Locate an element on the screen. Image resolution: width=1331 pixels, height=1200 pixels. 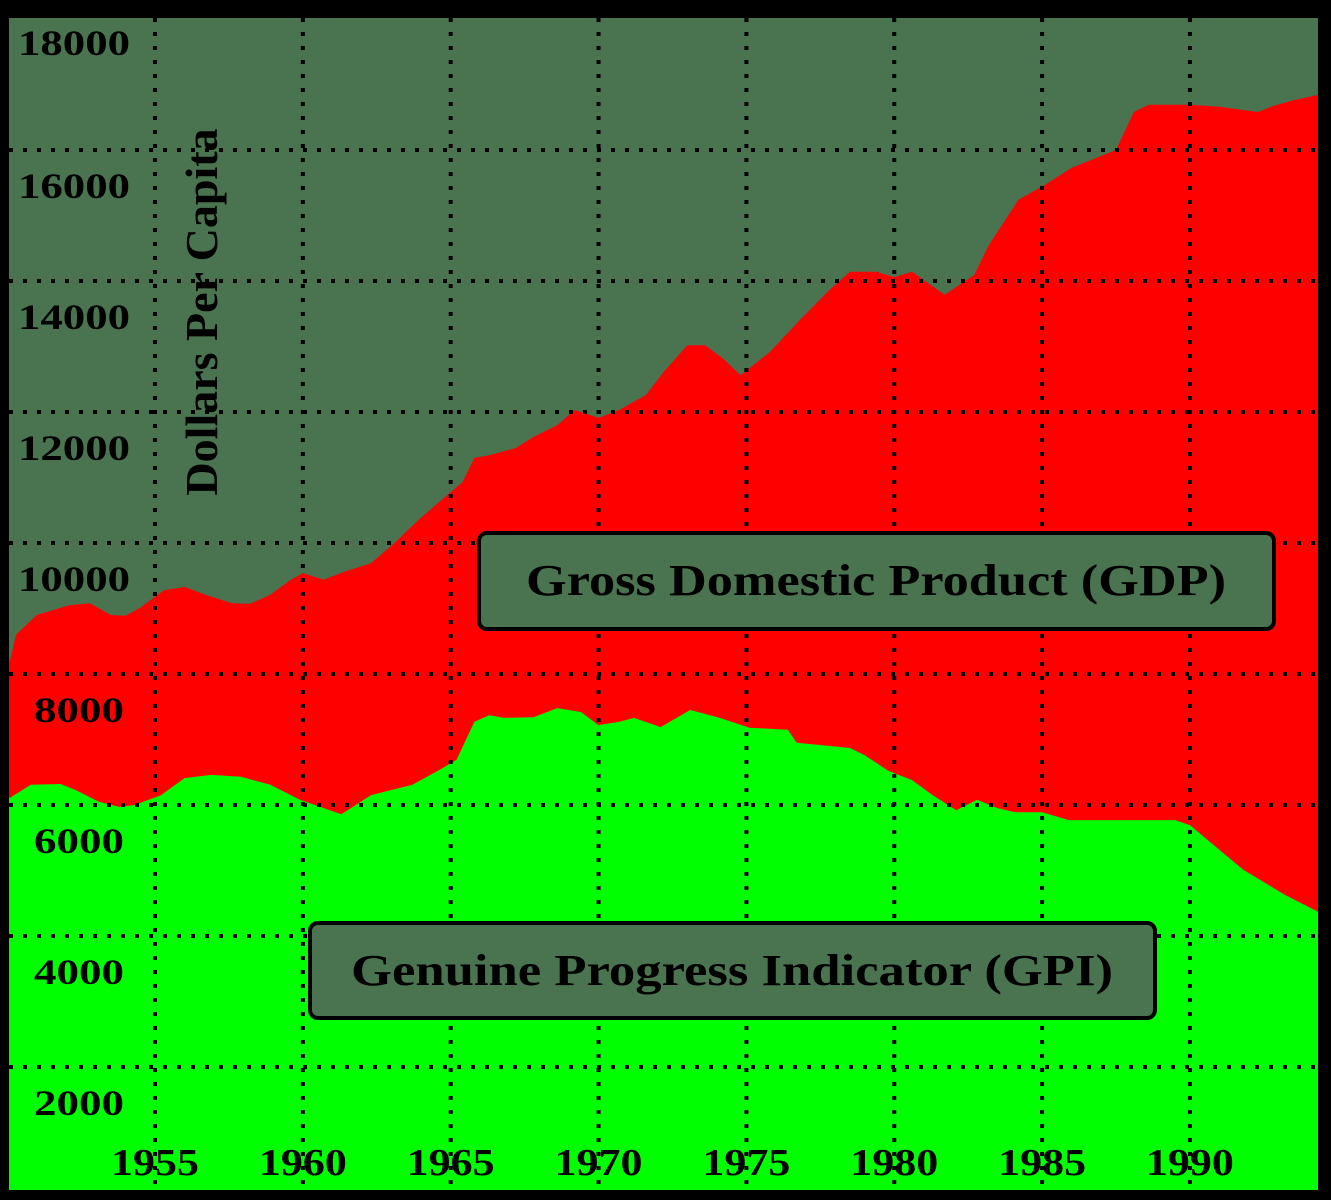
x-tick-label: 1955 is located at coordinates (155, 1163).